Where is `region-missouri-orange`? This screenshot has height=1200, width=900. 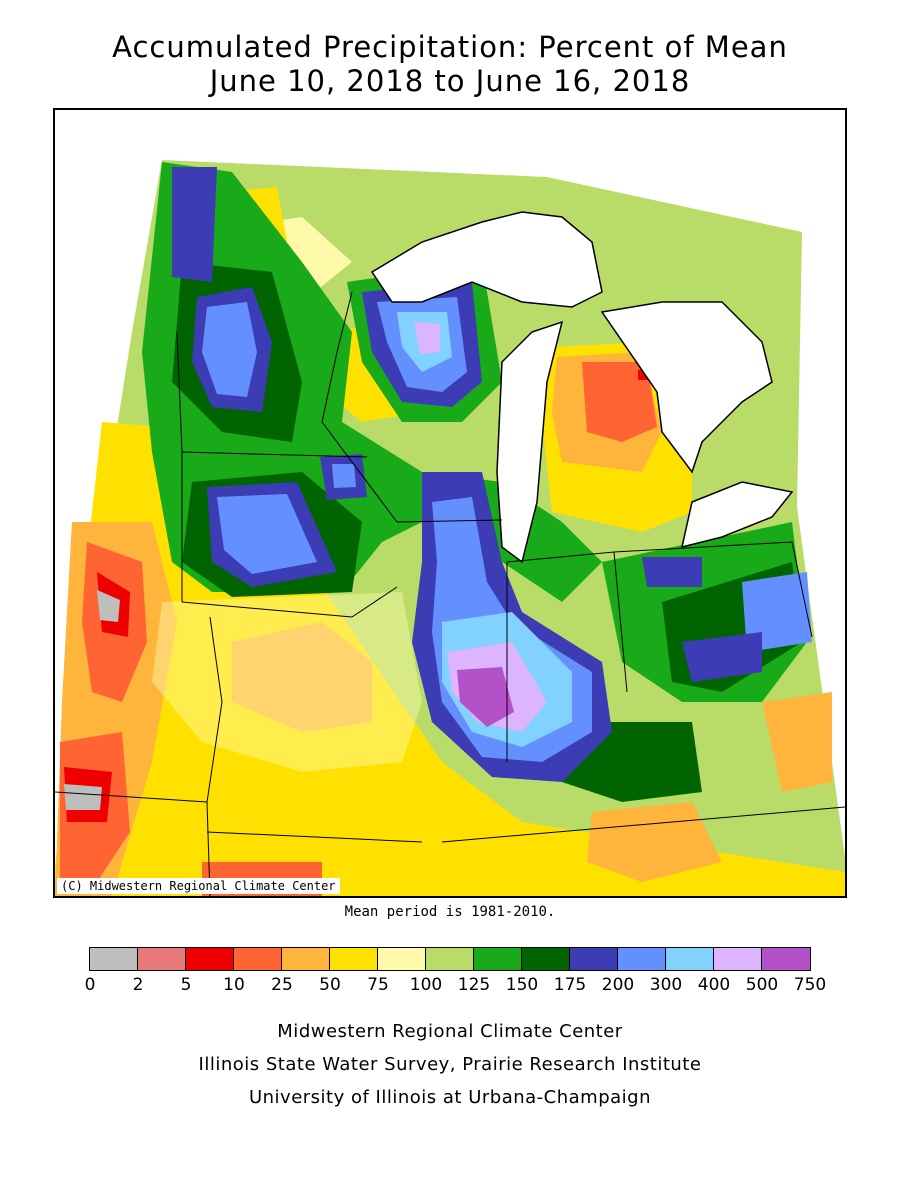 region-missouri-orange is located at coordinates (302, 677).